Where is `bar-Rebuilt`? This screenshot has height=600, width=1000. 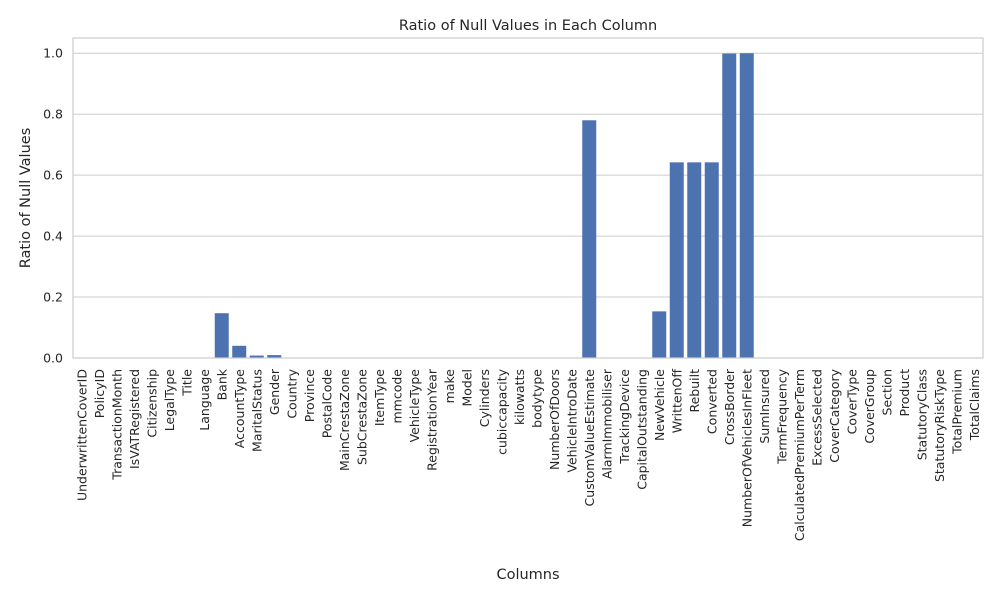
bar-Rebuilt is located at coordinates (694, 260).